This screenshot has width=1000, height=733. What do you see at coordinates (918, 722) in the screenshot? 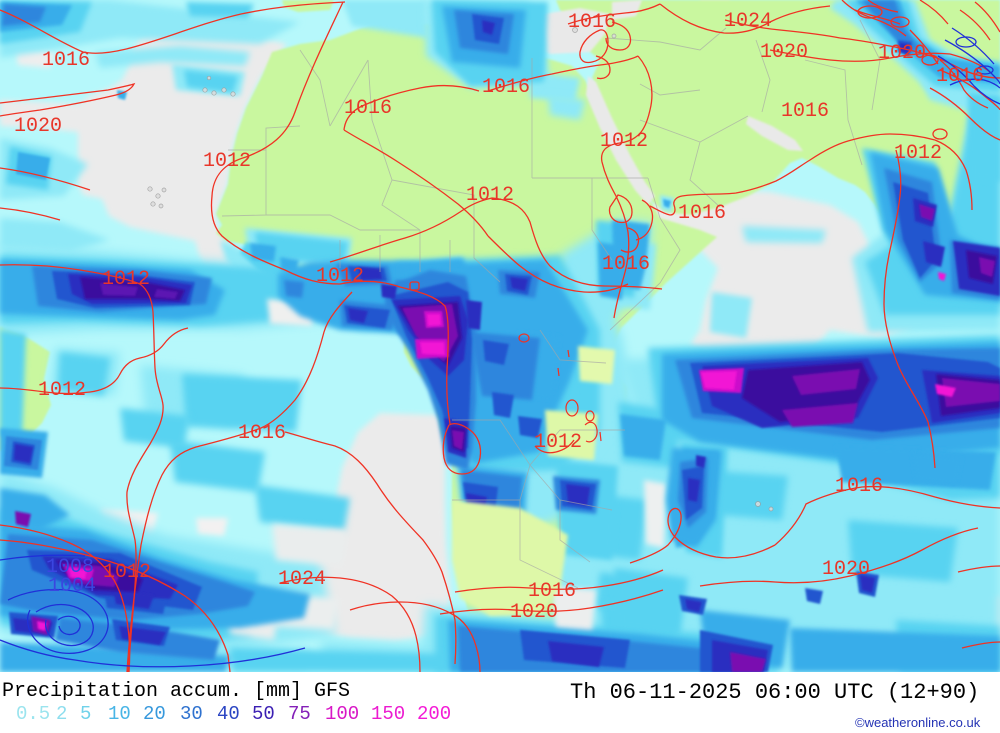
I see `svg-text: ©weatheronline.co.uk` at bounding box center [918, 722].